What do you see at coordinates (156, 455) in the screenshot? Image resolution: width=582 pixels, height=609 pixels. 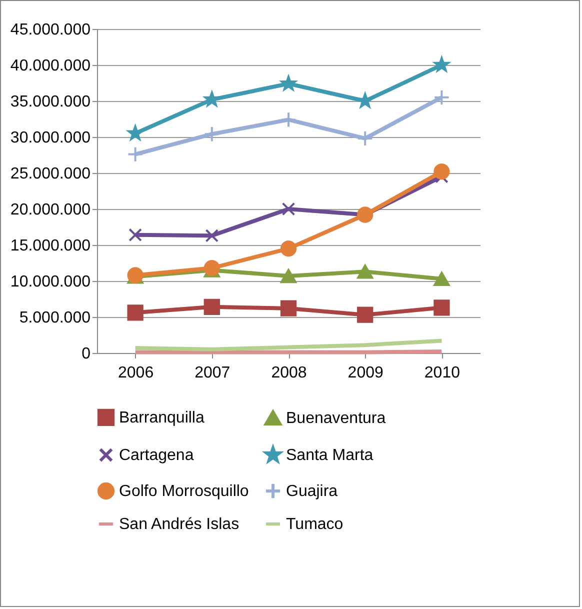 I see `legend-label: Cartagena` at bounding box center [156, 455].